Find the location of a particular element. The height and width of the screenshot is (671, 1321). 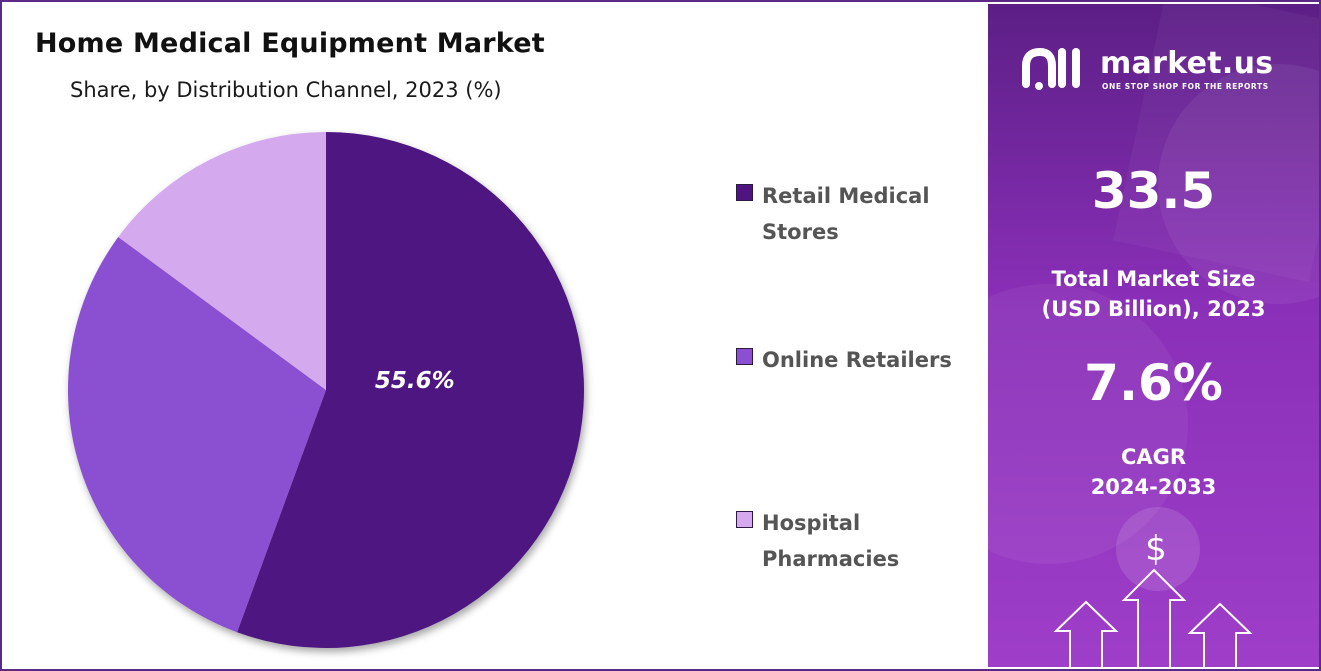

legend-label-hospital-line2: Pharmacies is located at coordinates (831, 559).